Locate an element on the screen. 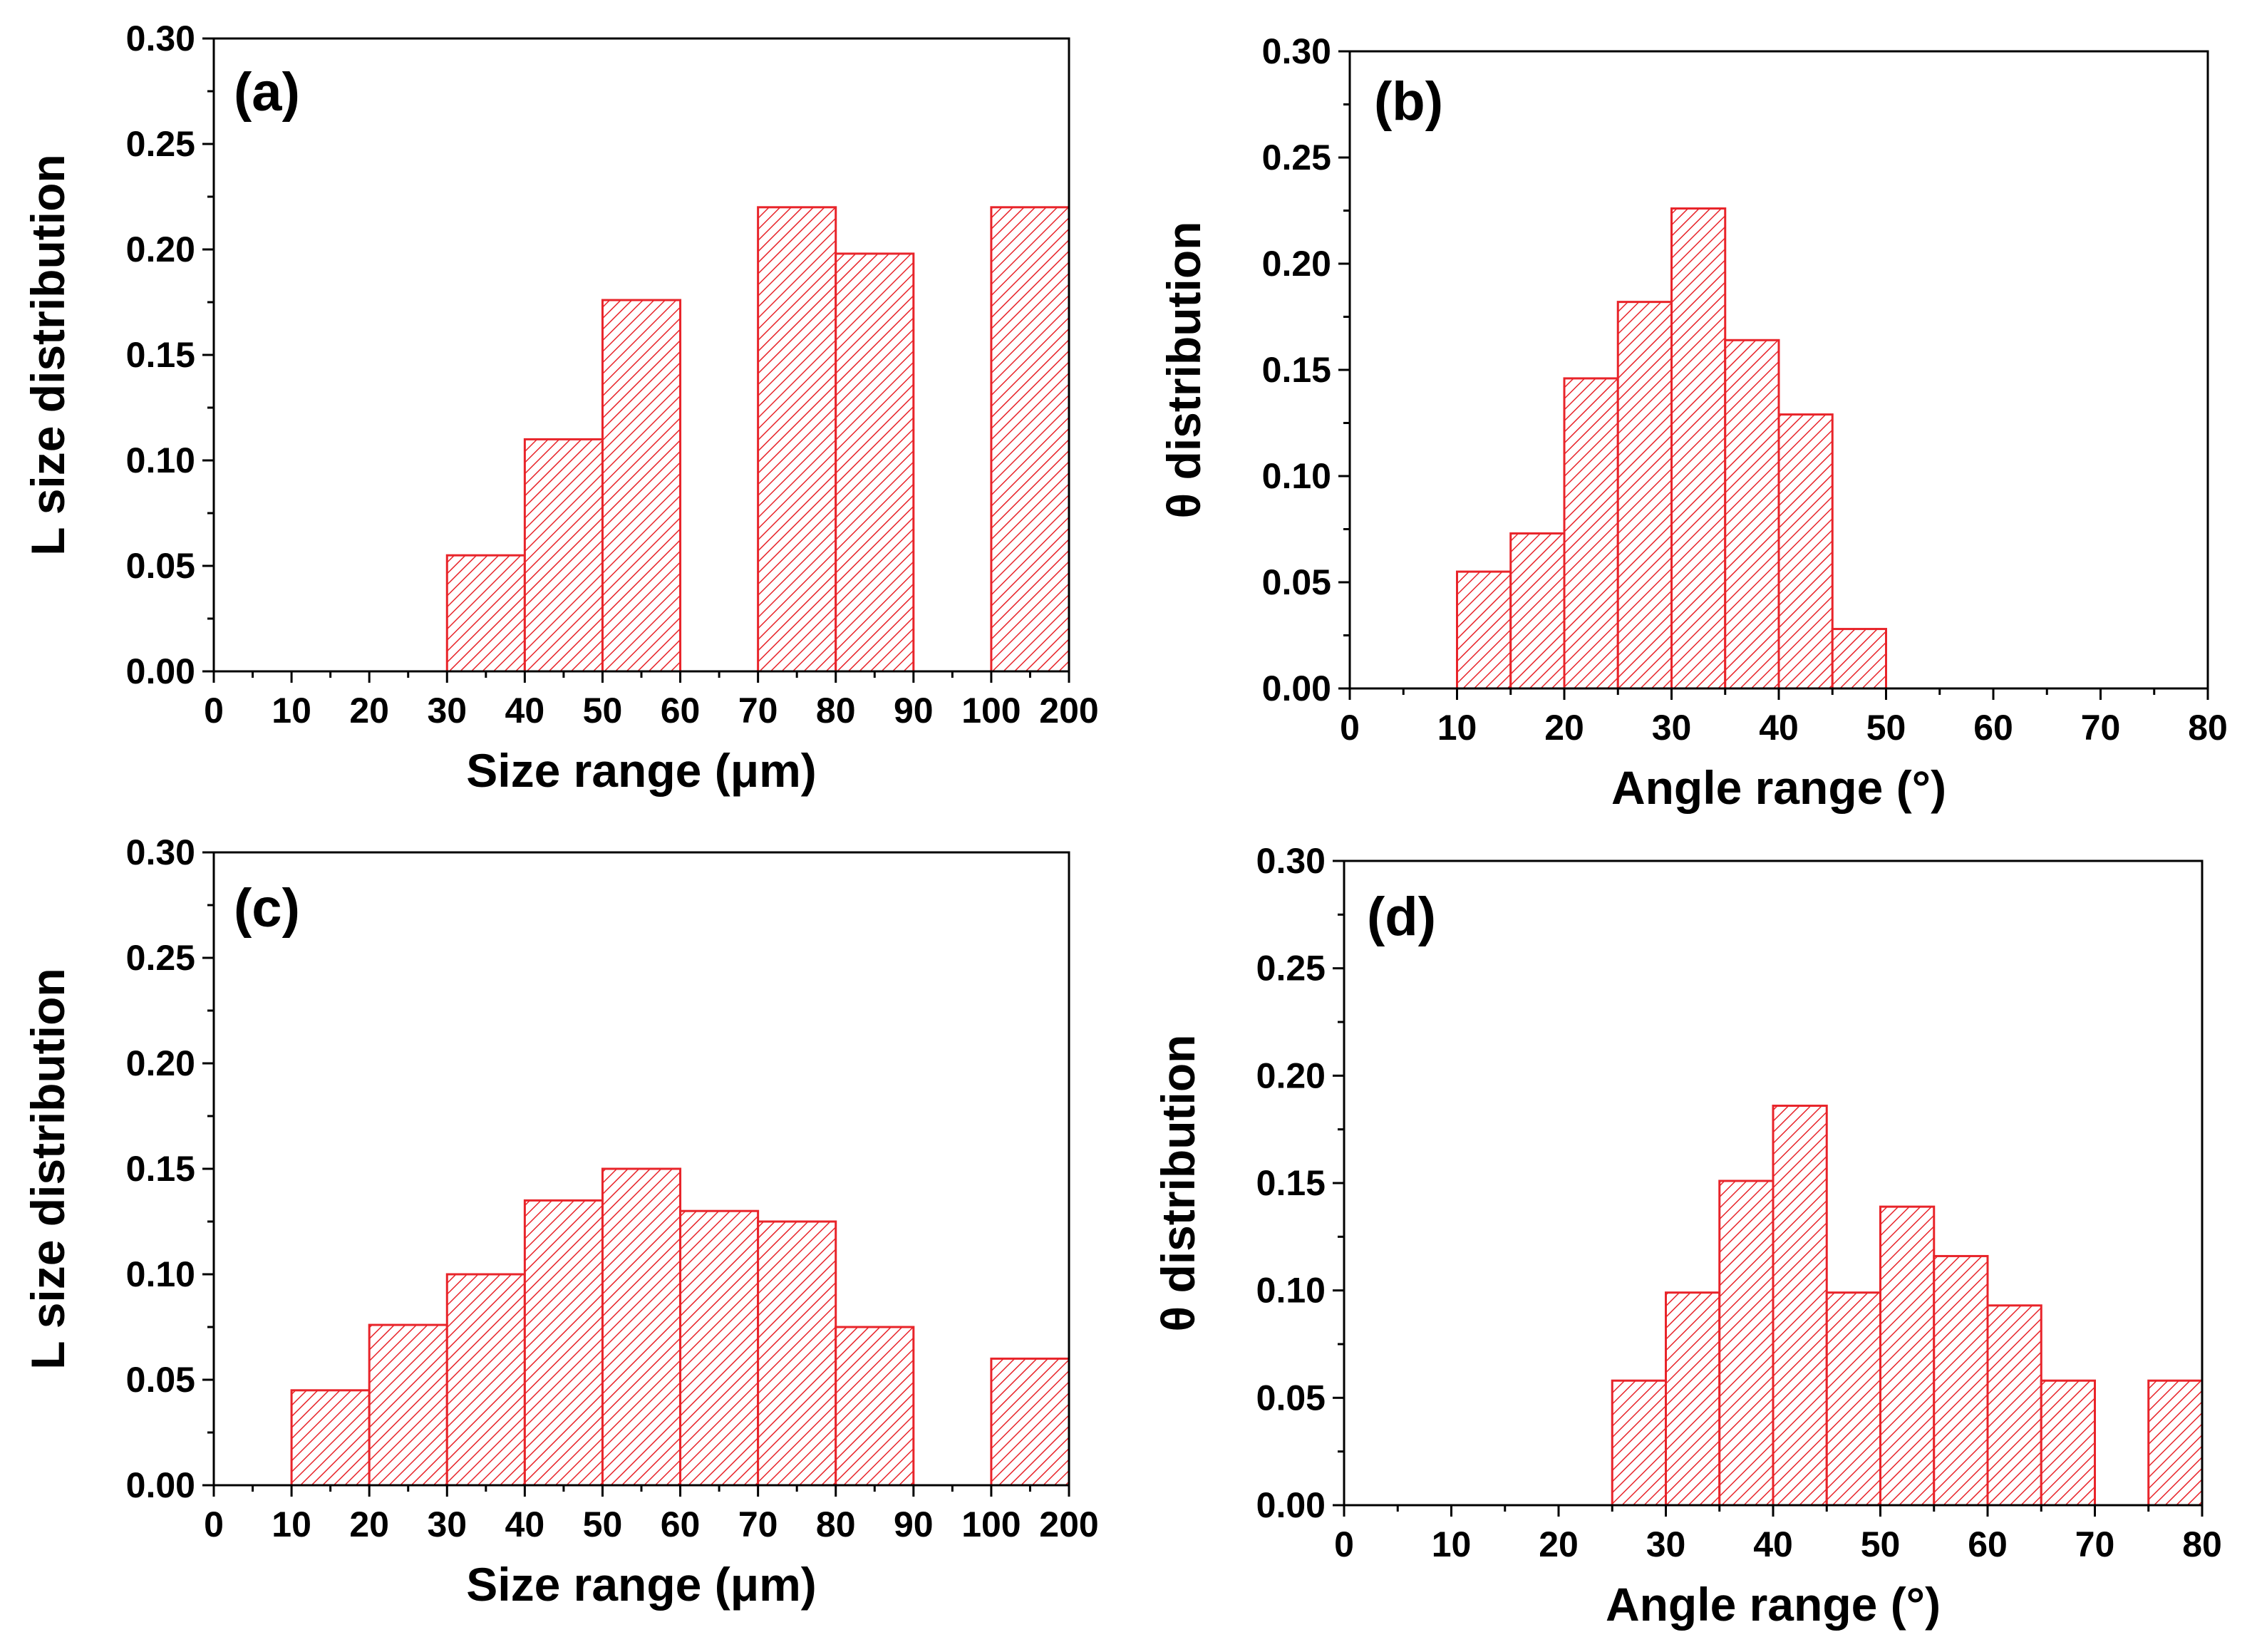 The image size is (2252, 1652). x-axis-title: Size range (μm) is located at coordinates (641, 770).